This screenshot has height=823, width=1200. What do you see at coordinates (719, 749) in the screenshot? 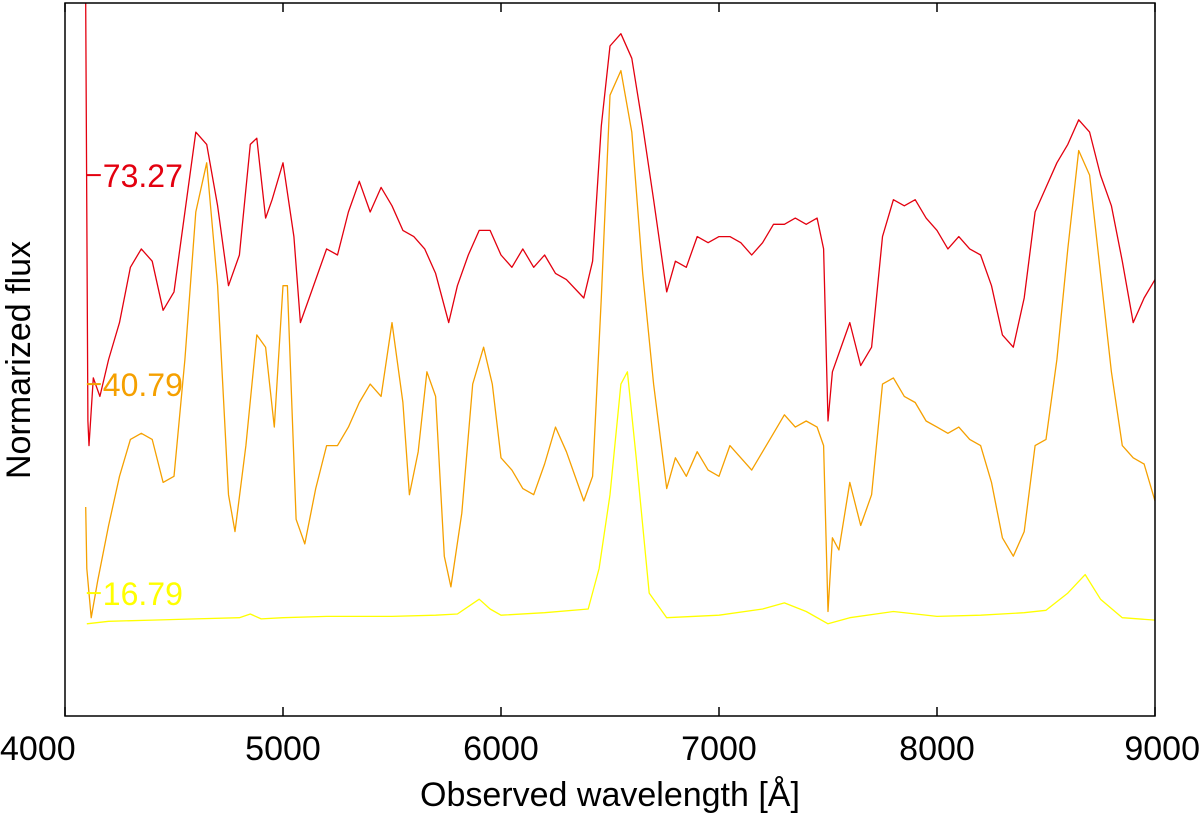
I see `x-tick-label-7000: 7000` at bounding box center [719, 749].